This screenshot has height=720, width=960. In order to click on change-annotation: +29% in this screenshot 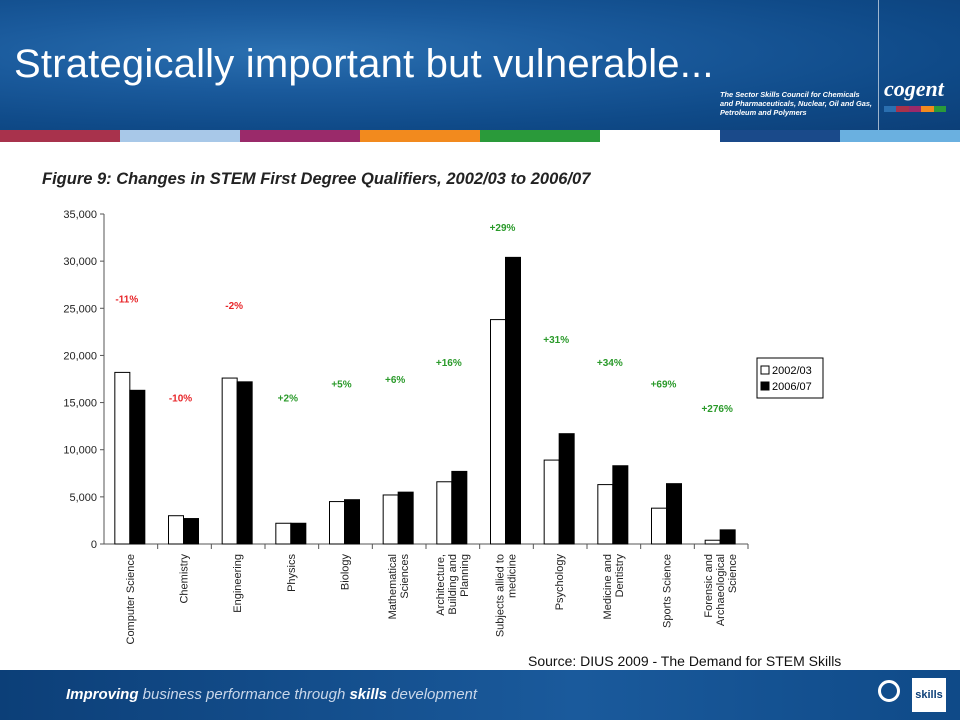, I will do `click(503, 228)`.